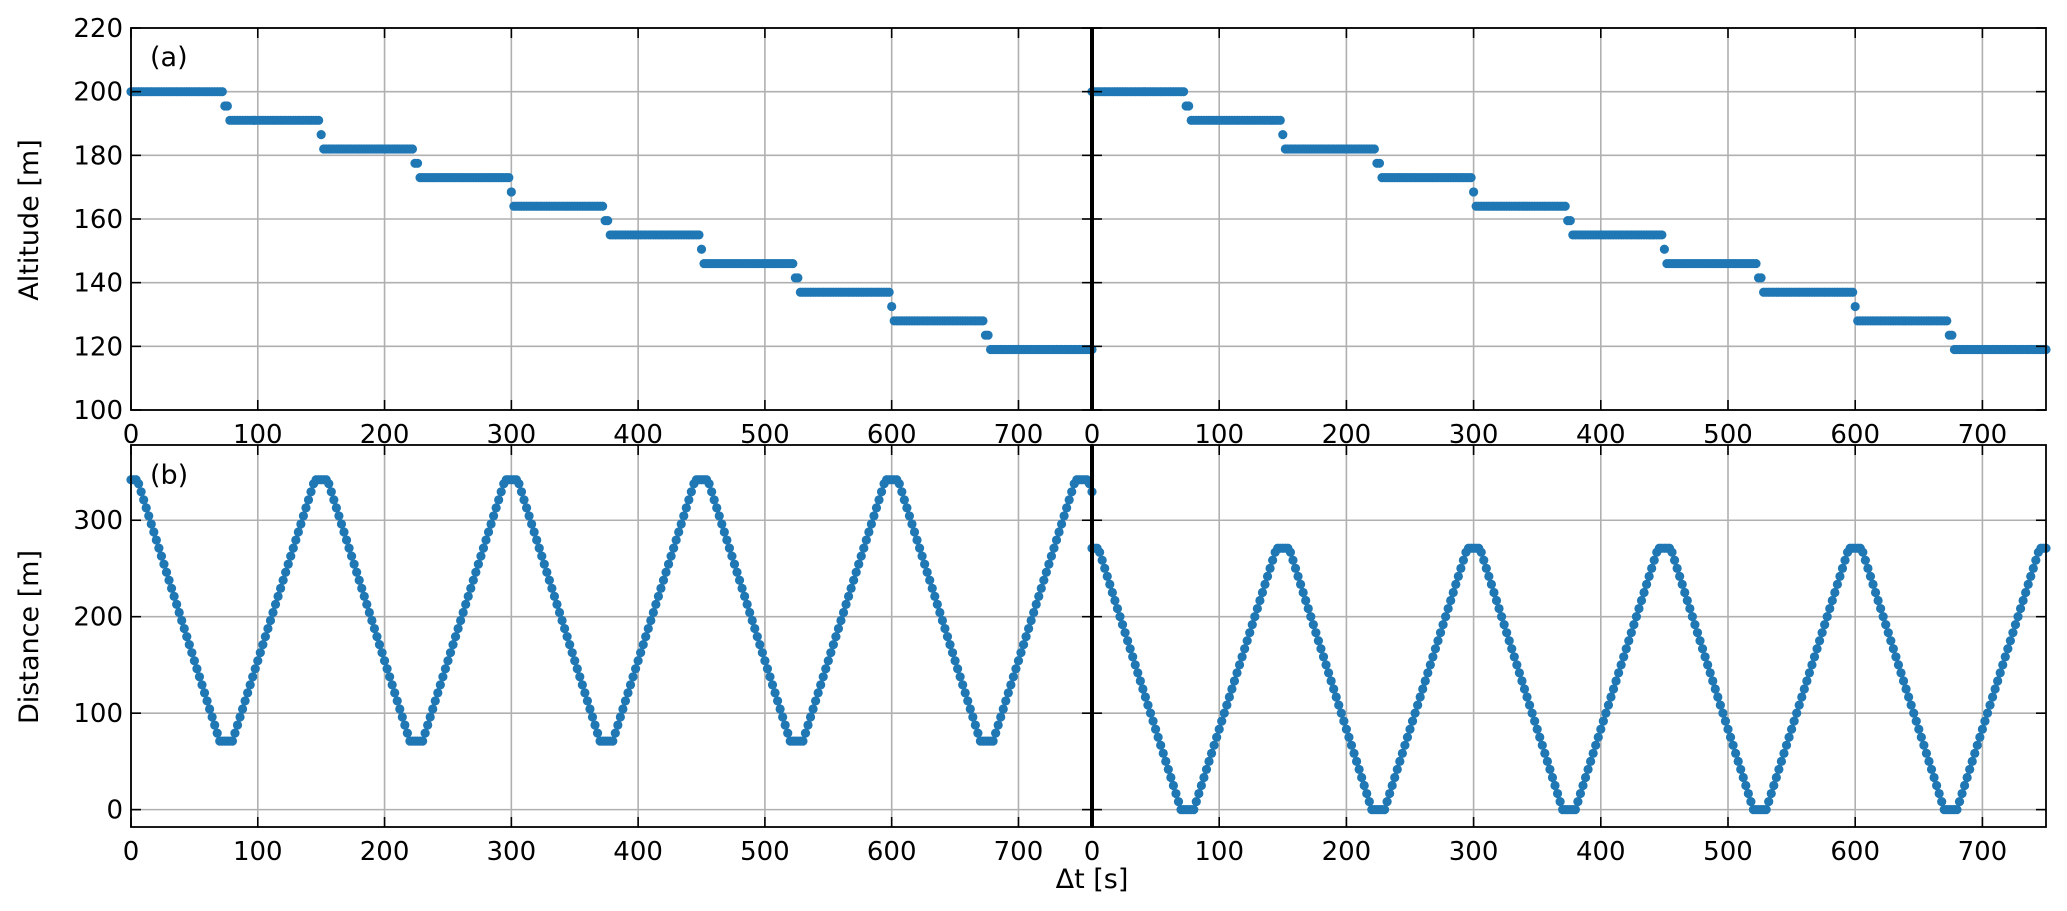  What do you see at coordinates (169, 475) in the screenshot?
I see `panel-label-b: (b)` at bounding box center [169, 475].